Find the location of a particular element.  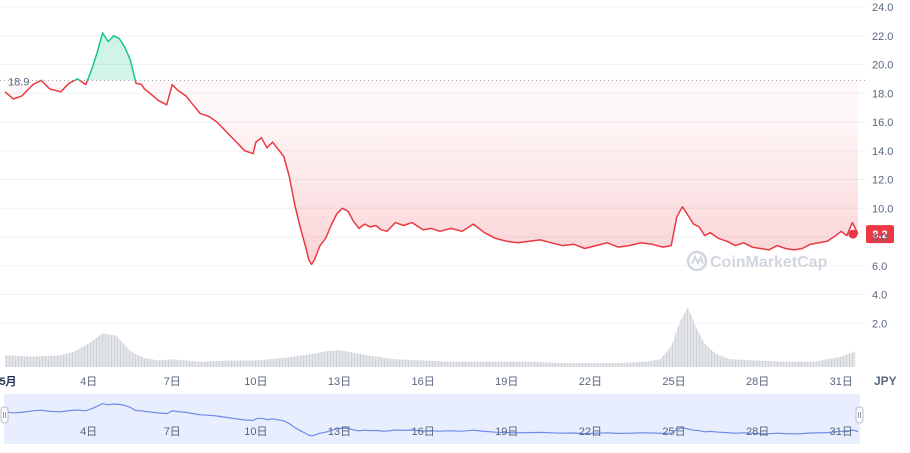

navigator-tick-label: 7日 is located at coordinates (172, 432).